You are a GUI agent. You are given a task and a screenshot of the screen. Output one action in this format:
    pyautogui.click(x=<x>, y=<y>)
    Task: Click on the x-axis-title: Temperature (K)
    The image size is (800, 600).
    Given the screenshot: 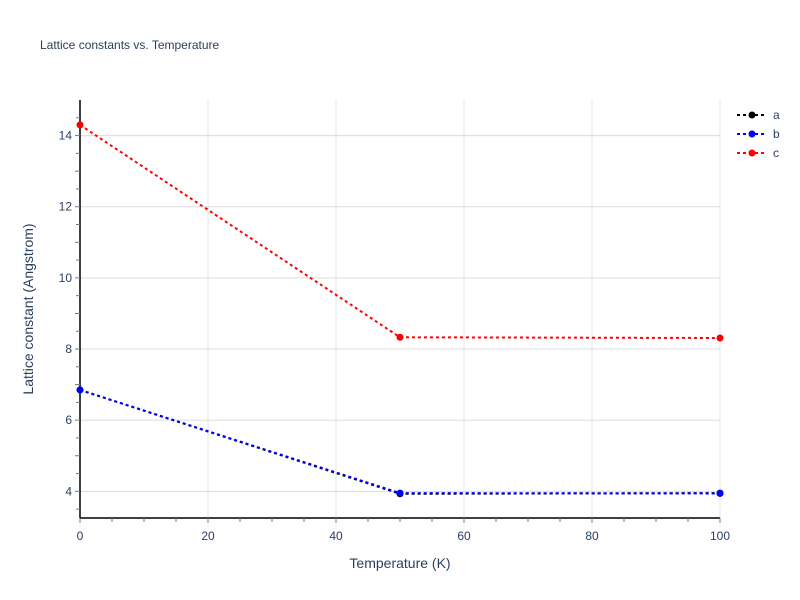 What is the action you would take?
    pyautogui.click(x=399, y=563)
    